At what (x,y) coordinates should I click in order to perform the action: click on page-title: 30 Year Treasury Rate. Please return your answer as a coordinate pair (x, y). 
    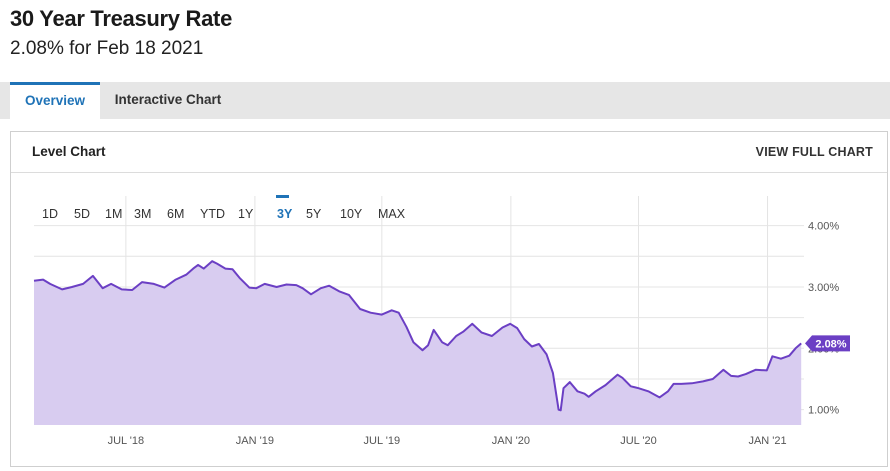
    Looking at the image, I should click on (121, 18).